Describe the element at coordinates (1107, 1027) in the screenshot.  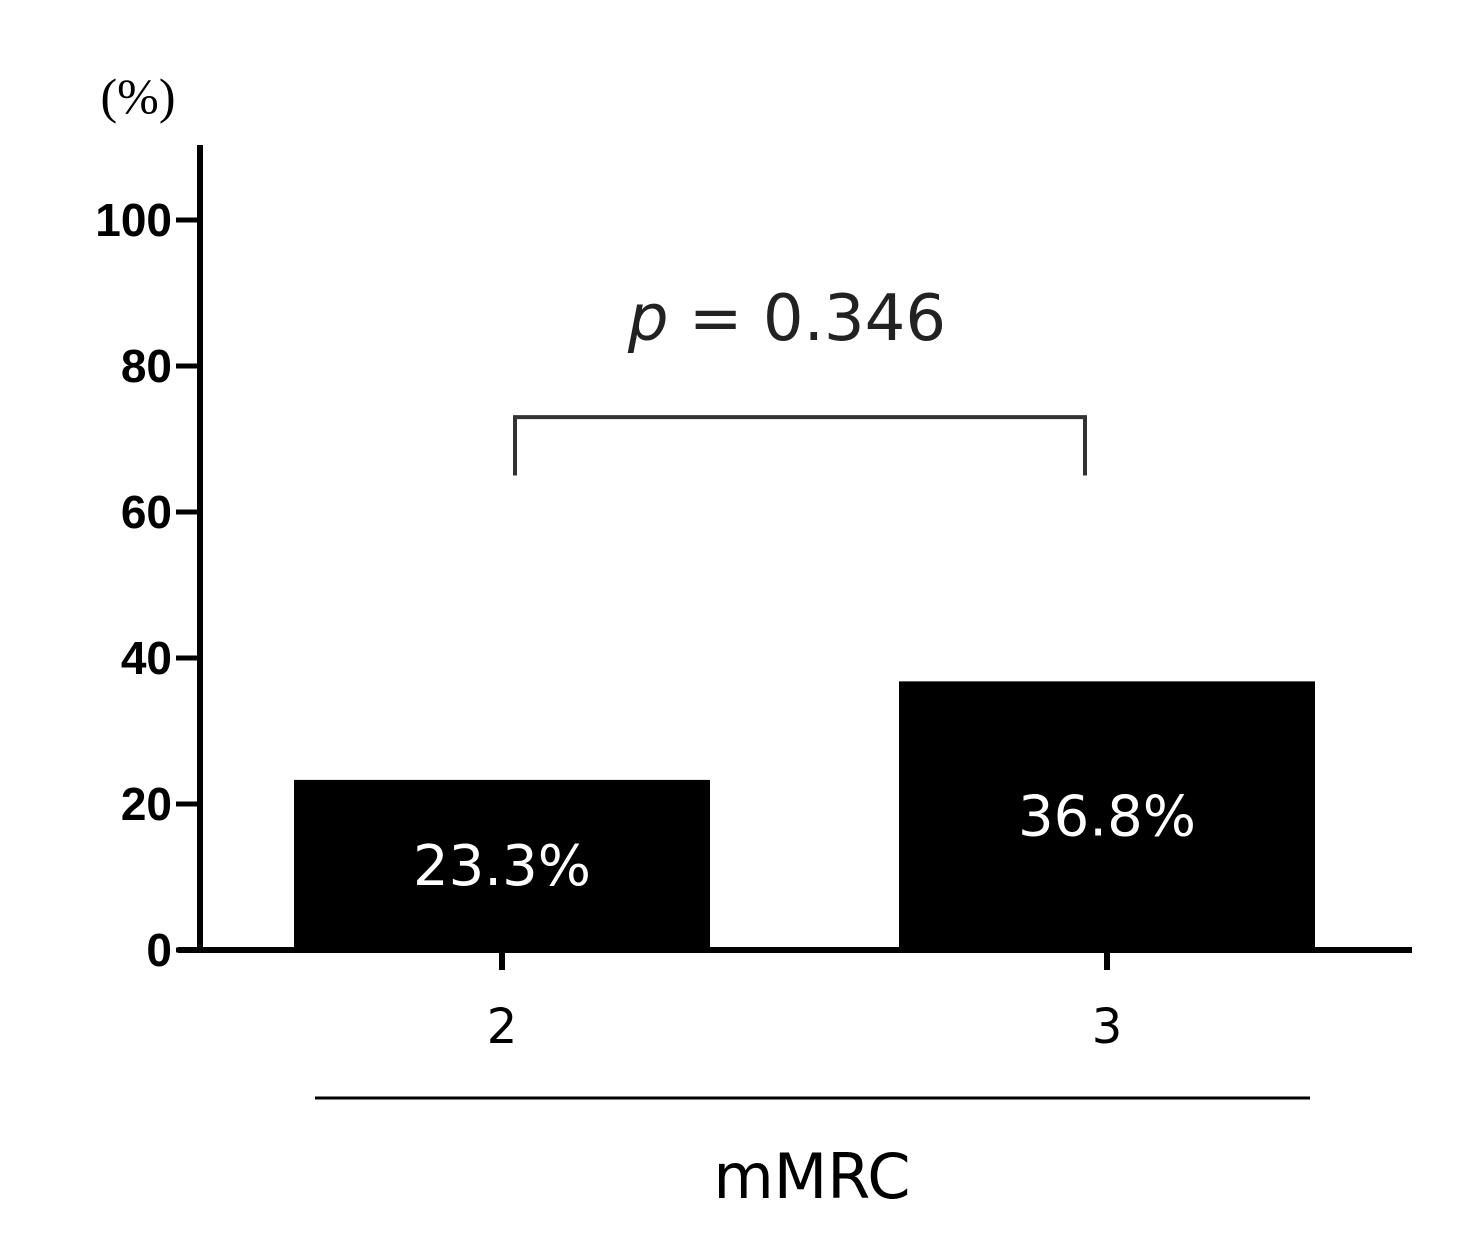
I see `x-tick-label: 3` at that location.